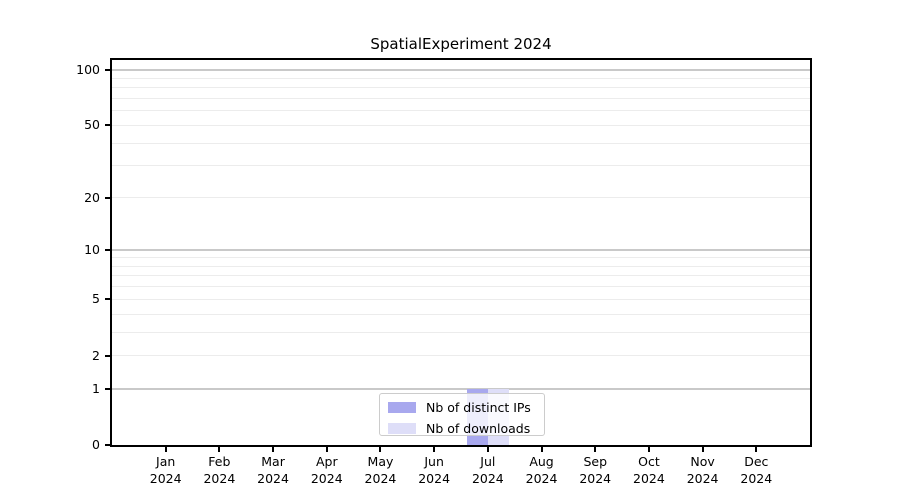 The image size is (900, 500). What do you see at coordinates (487, 470) in the screenshot?
I see `x-tick-label: Jul 2024` at bounding box center [487, 470].